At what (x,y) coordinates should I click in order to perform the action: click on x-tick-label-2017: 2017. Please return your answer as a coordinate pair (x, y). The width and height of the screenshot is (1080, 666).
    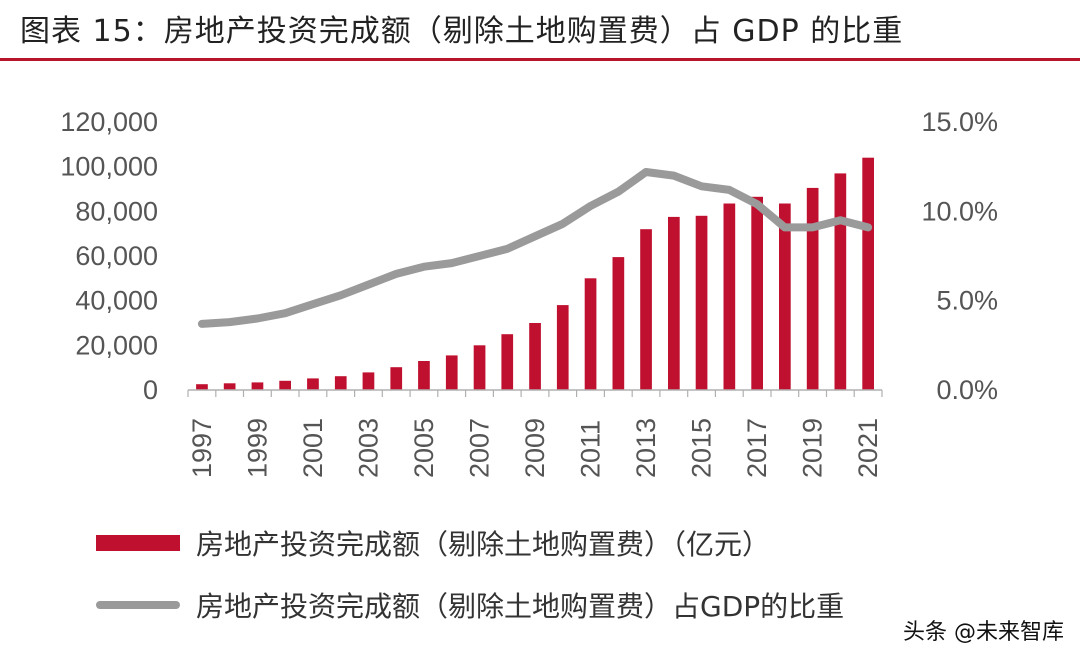
    Looking at the image, I should click on (757, 448).